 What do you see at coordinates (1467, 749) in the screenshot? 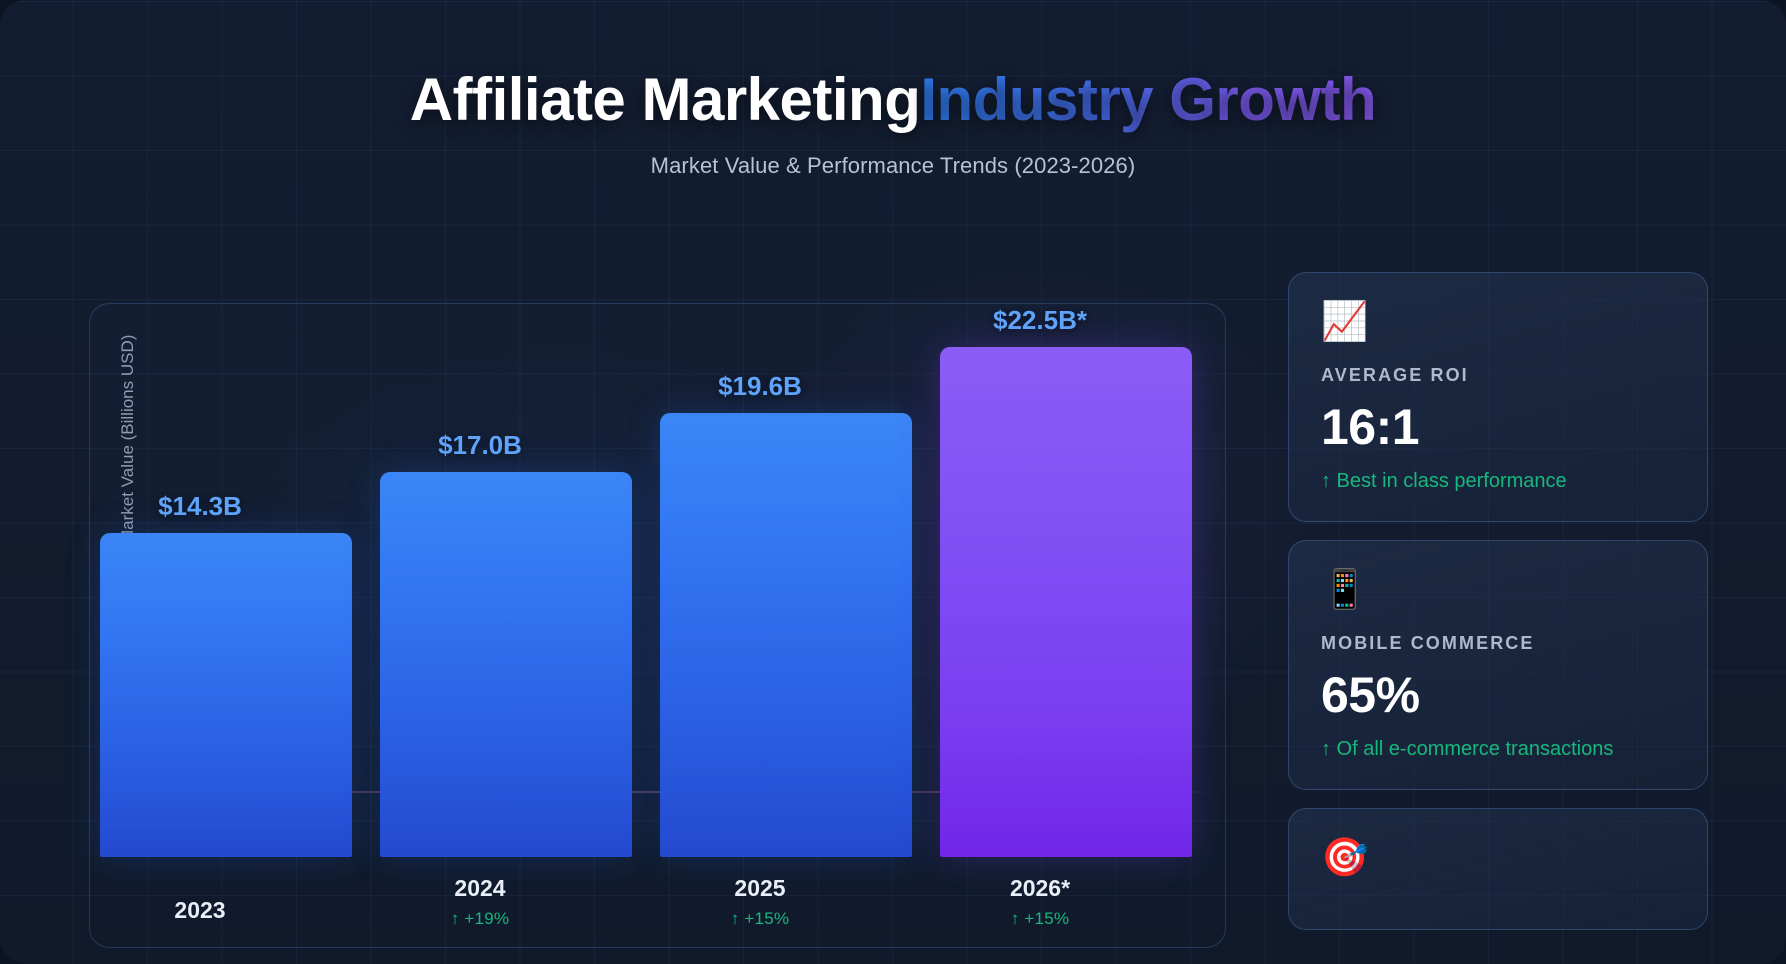
I see `stat-card-note: ↑ Of all e-commerce transactions` at bounding box center [1467, 749].